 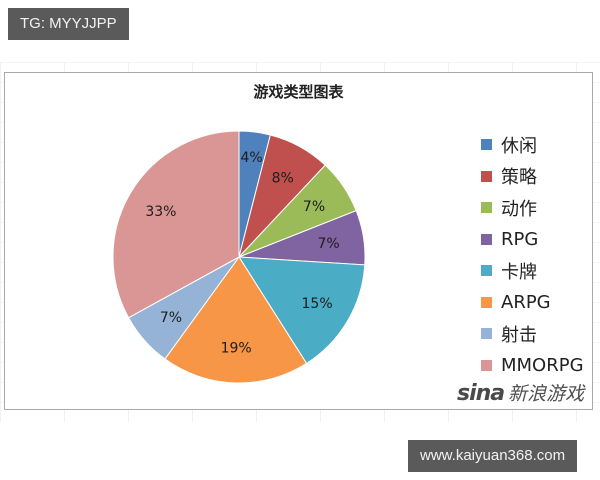 What do you see at coordinates (68, 24) in the screenshot?
I see `tg-watermark-badge: TG: MYYJJPP` at bounding box center [68, 24].